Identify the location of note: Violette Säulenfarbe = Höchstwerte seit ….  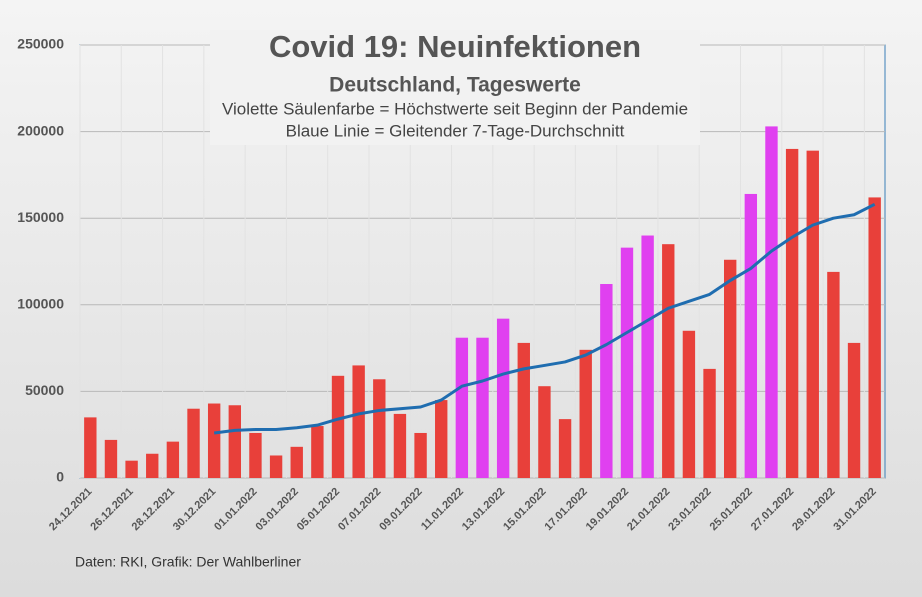
(455, 108).